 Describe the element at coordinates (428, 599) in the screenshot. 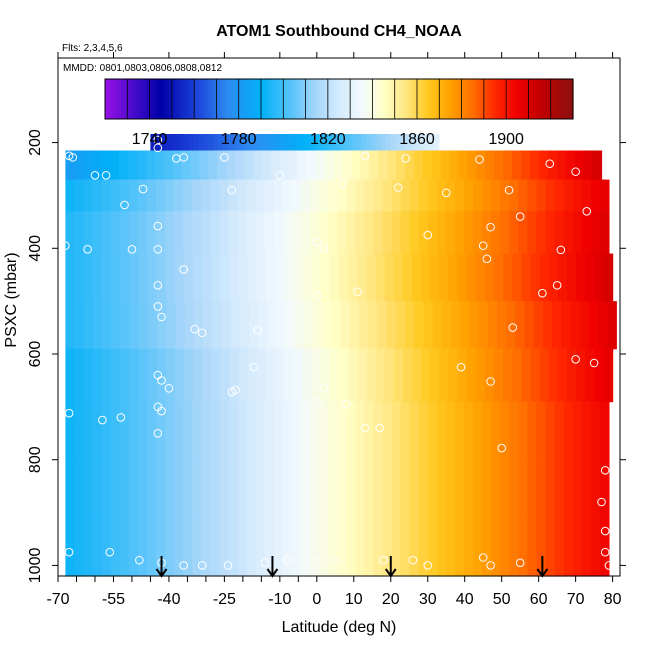

I see `x-tick-label: 30` at that location.